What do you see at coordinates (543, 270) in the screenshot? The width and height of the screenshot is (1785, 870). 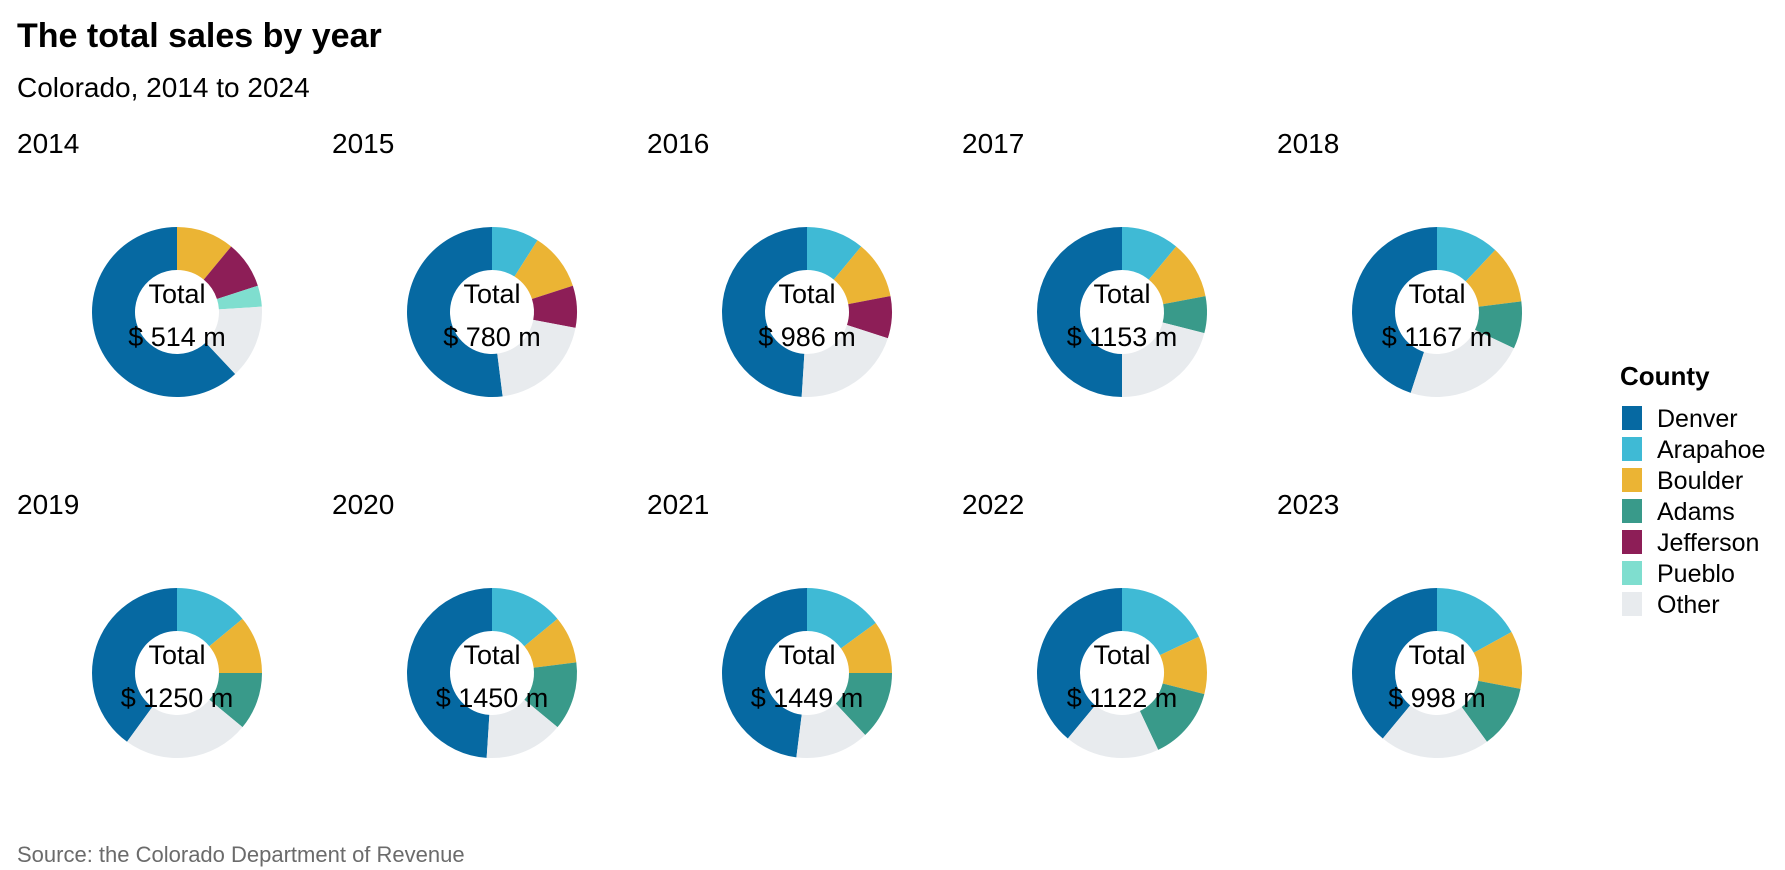 I see `slice-boulder-2015` at bounding box center [543, 270].